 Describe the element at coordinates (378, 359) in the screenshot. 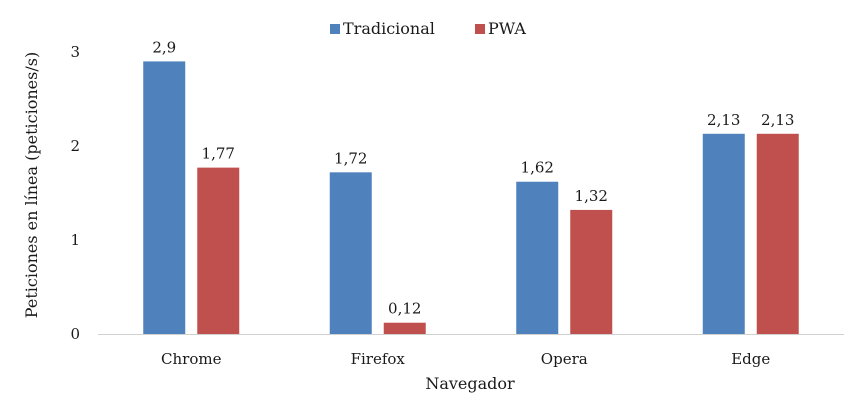

I see `x-tick-label-firefox: Firefox` at that location.